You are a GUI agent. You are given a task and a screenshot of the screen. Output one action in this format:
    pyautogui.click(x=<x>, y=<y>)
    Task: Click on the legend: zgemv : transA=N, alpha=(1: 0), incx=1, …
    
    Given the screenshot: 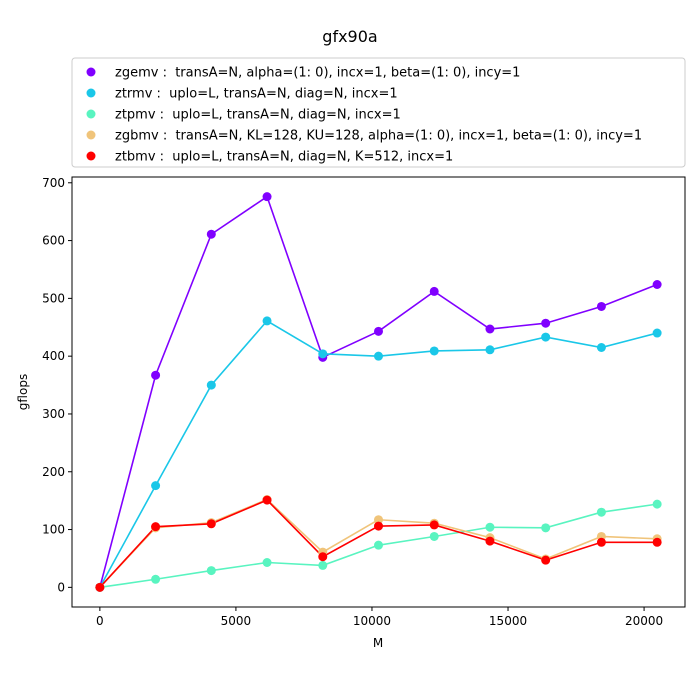 What is the action you would take?
    pyautogui.click(x=378, y=112)
    